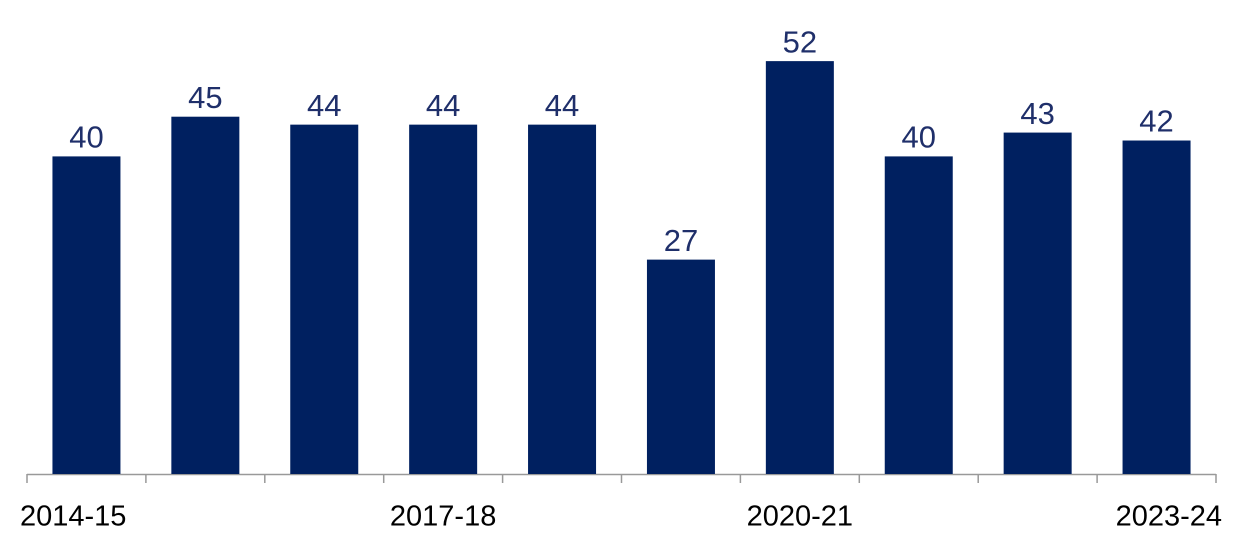  I want to click on value-label: 52, so click(800, 41).